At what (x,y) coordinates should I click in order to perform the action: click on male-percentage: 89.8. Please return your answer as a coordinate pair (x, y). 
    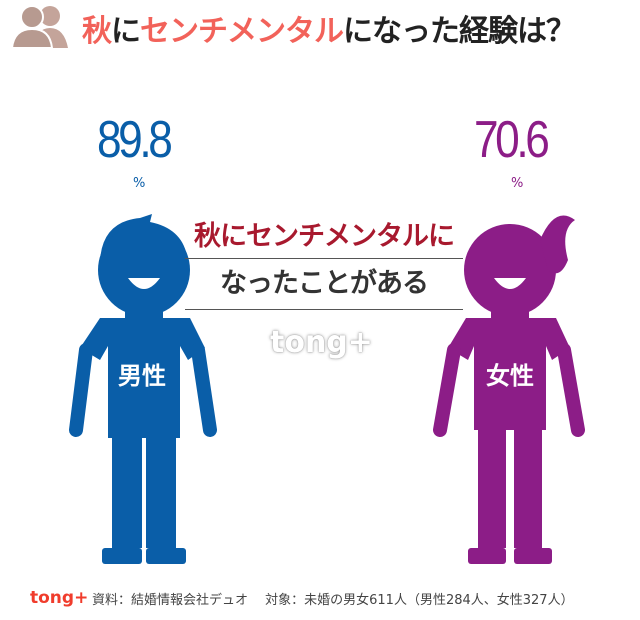
    Looking at the image, I should click on (135, 140).